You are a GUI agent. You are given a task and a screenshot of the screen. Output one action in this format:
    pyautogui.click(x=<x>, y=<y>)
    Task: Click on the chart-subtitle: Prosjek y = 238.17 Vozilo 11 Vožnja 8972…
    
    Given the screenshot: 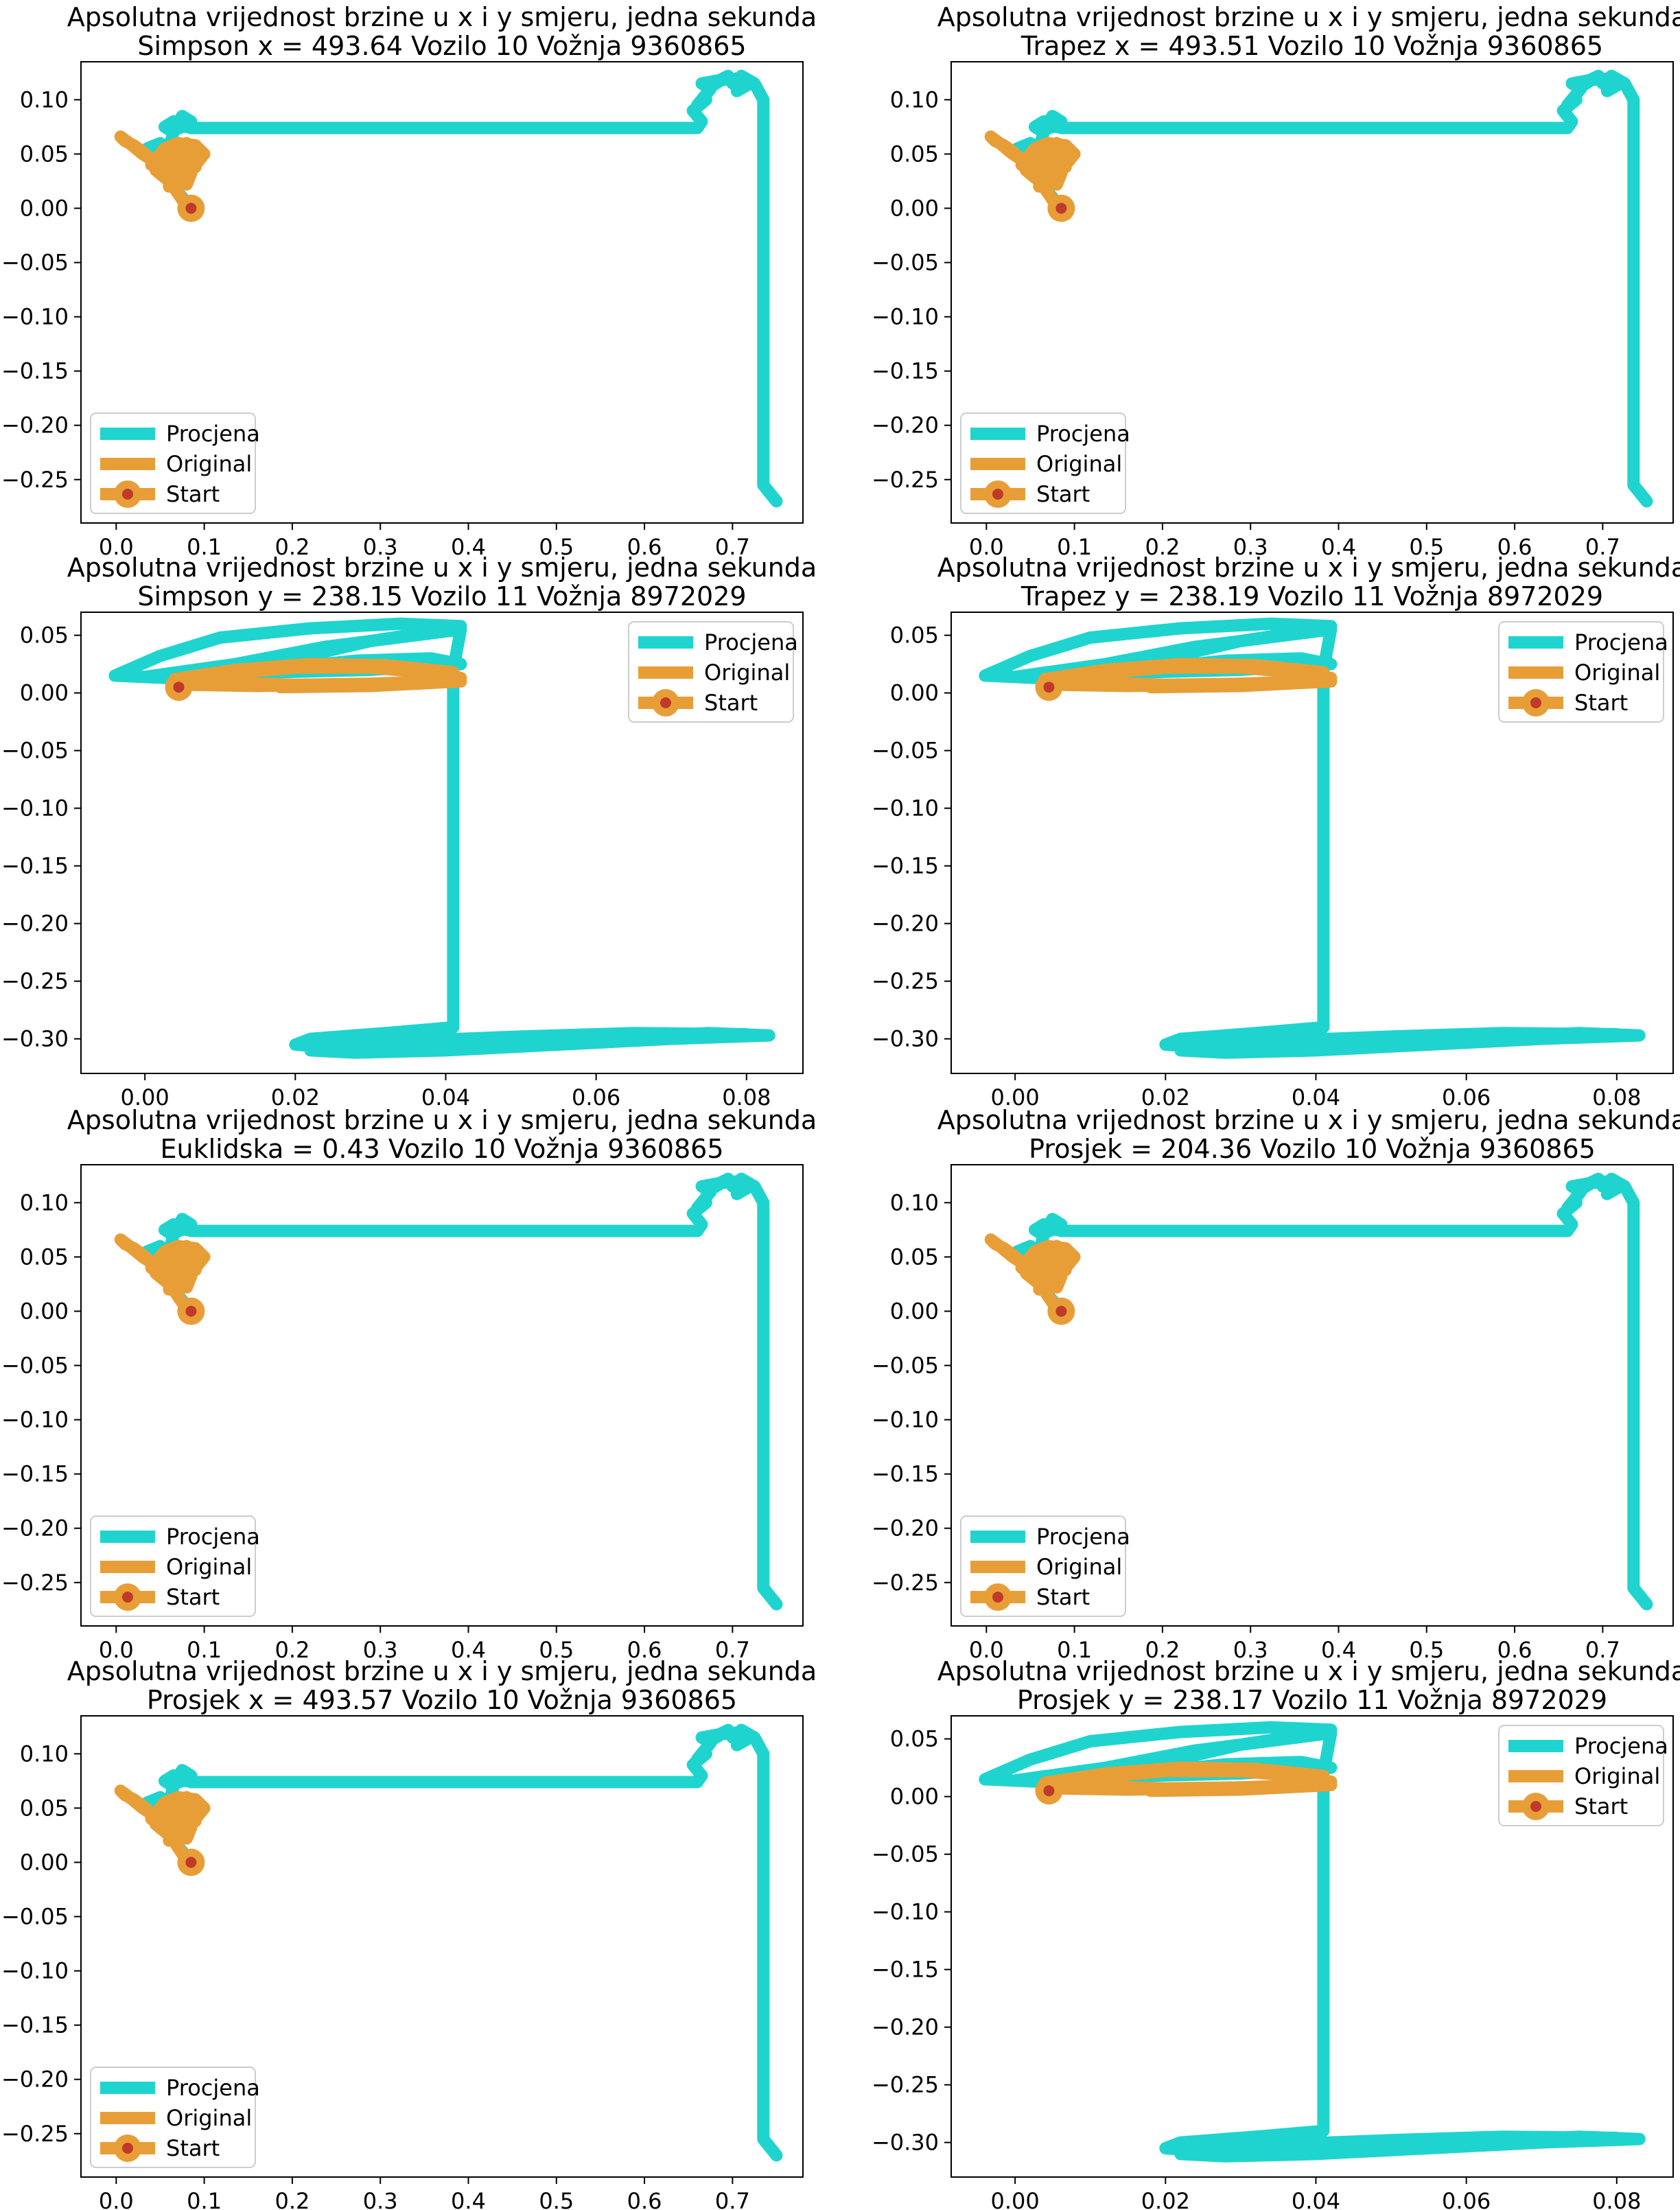 What is the action you would take?
    pyautogui.click(x=1312, y=1700)
    